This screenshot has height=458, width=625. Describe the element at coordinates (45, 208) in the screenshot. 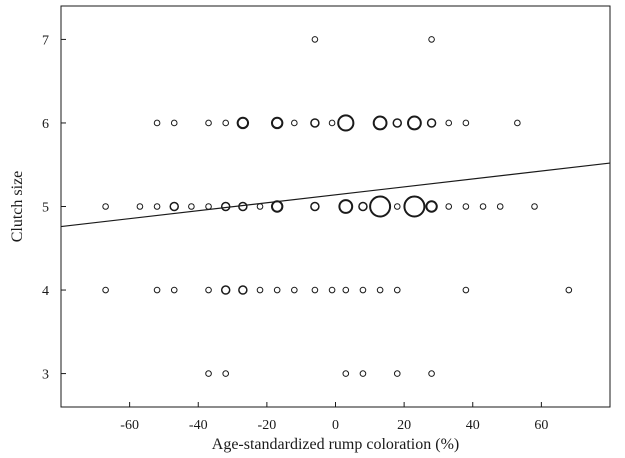

I see `y-tick-label: 5` at that location.